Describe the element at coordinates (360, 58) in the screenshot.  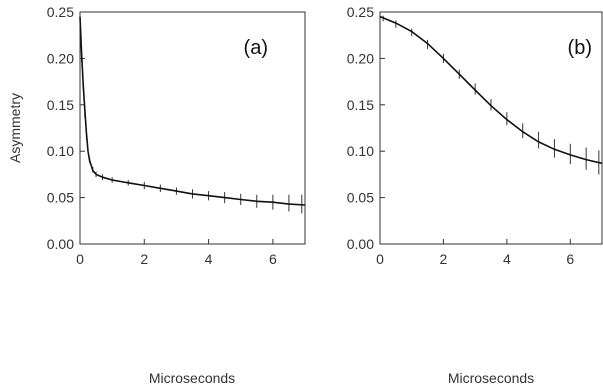
I see `panel-b-y-tick-label: 0.20` at that location.